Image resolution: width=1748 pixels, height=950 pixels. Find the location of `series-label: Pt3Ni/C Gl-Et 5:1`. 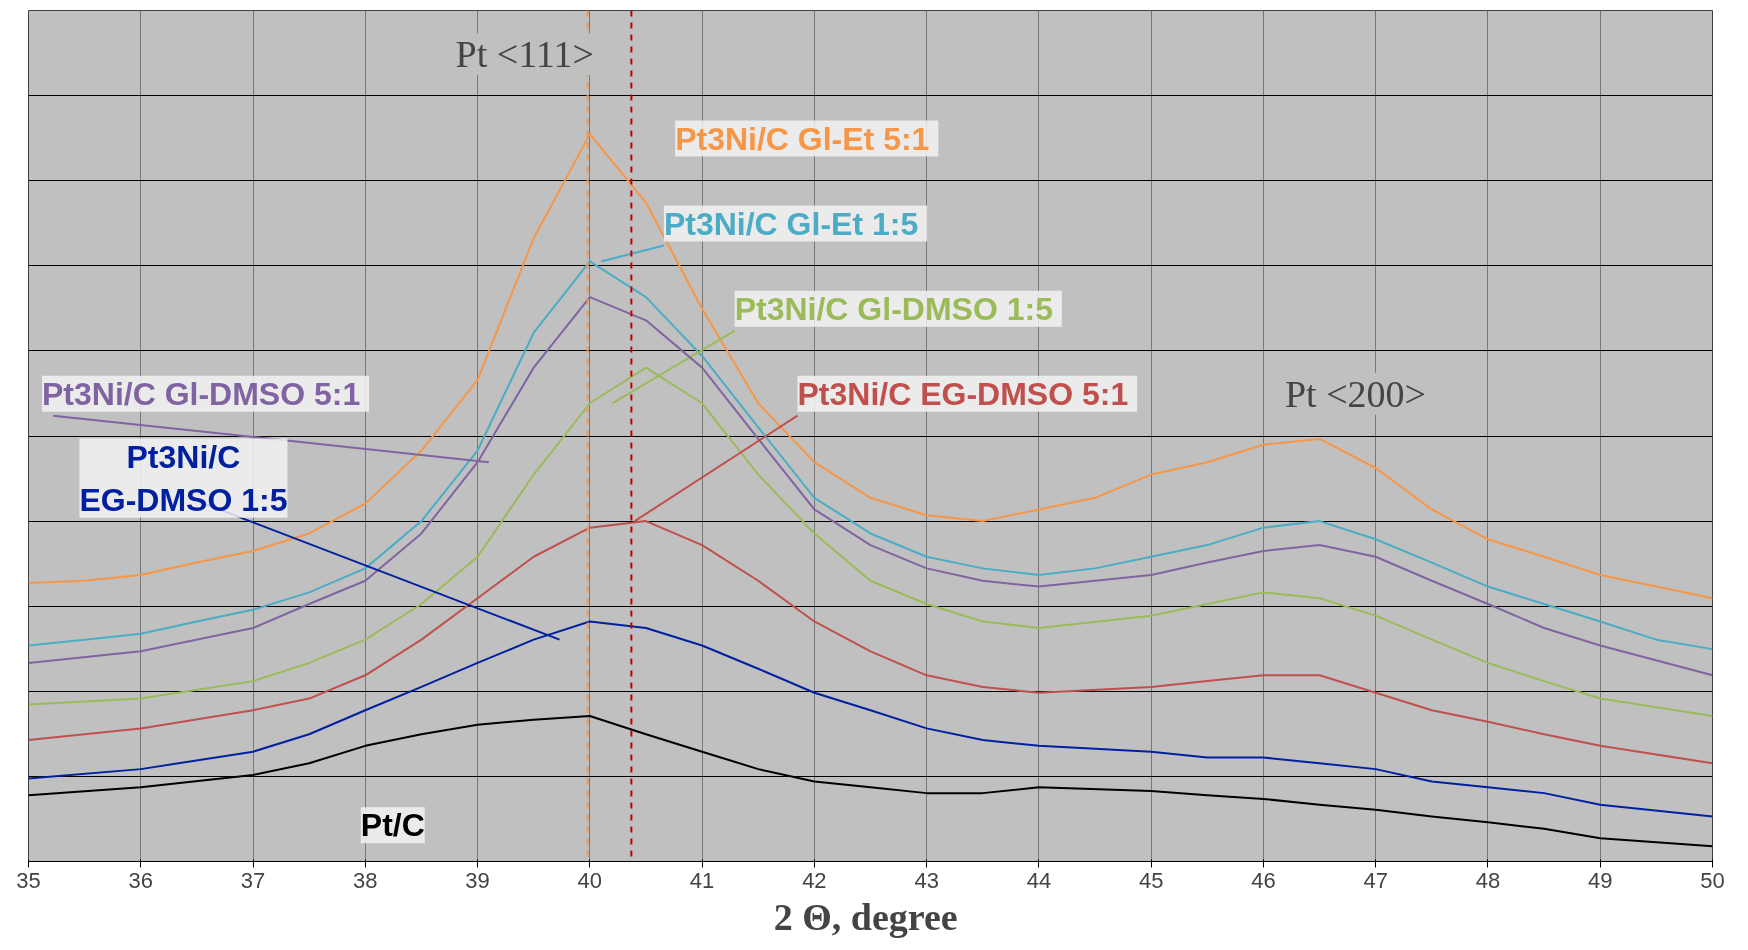

series-label: Pt3Ni/C Gl-Et 5:1 is located at coordinates (802, 138).